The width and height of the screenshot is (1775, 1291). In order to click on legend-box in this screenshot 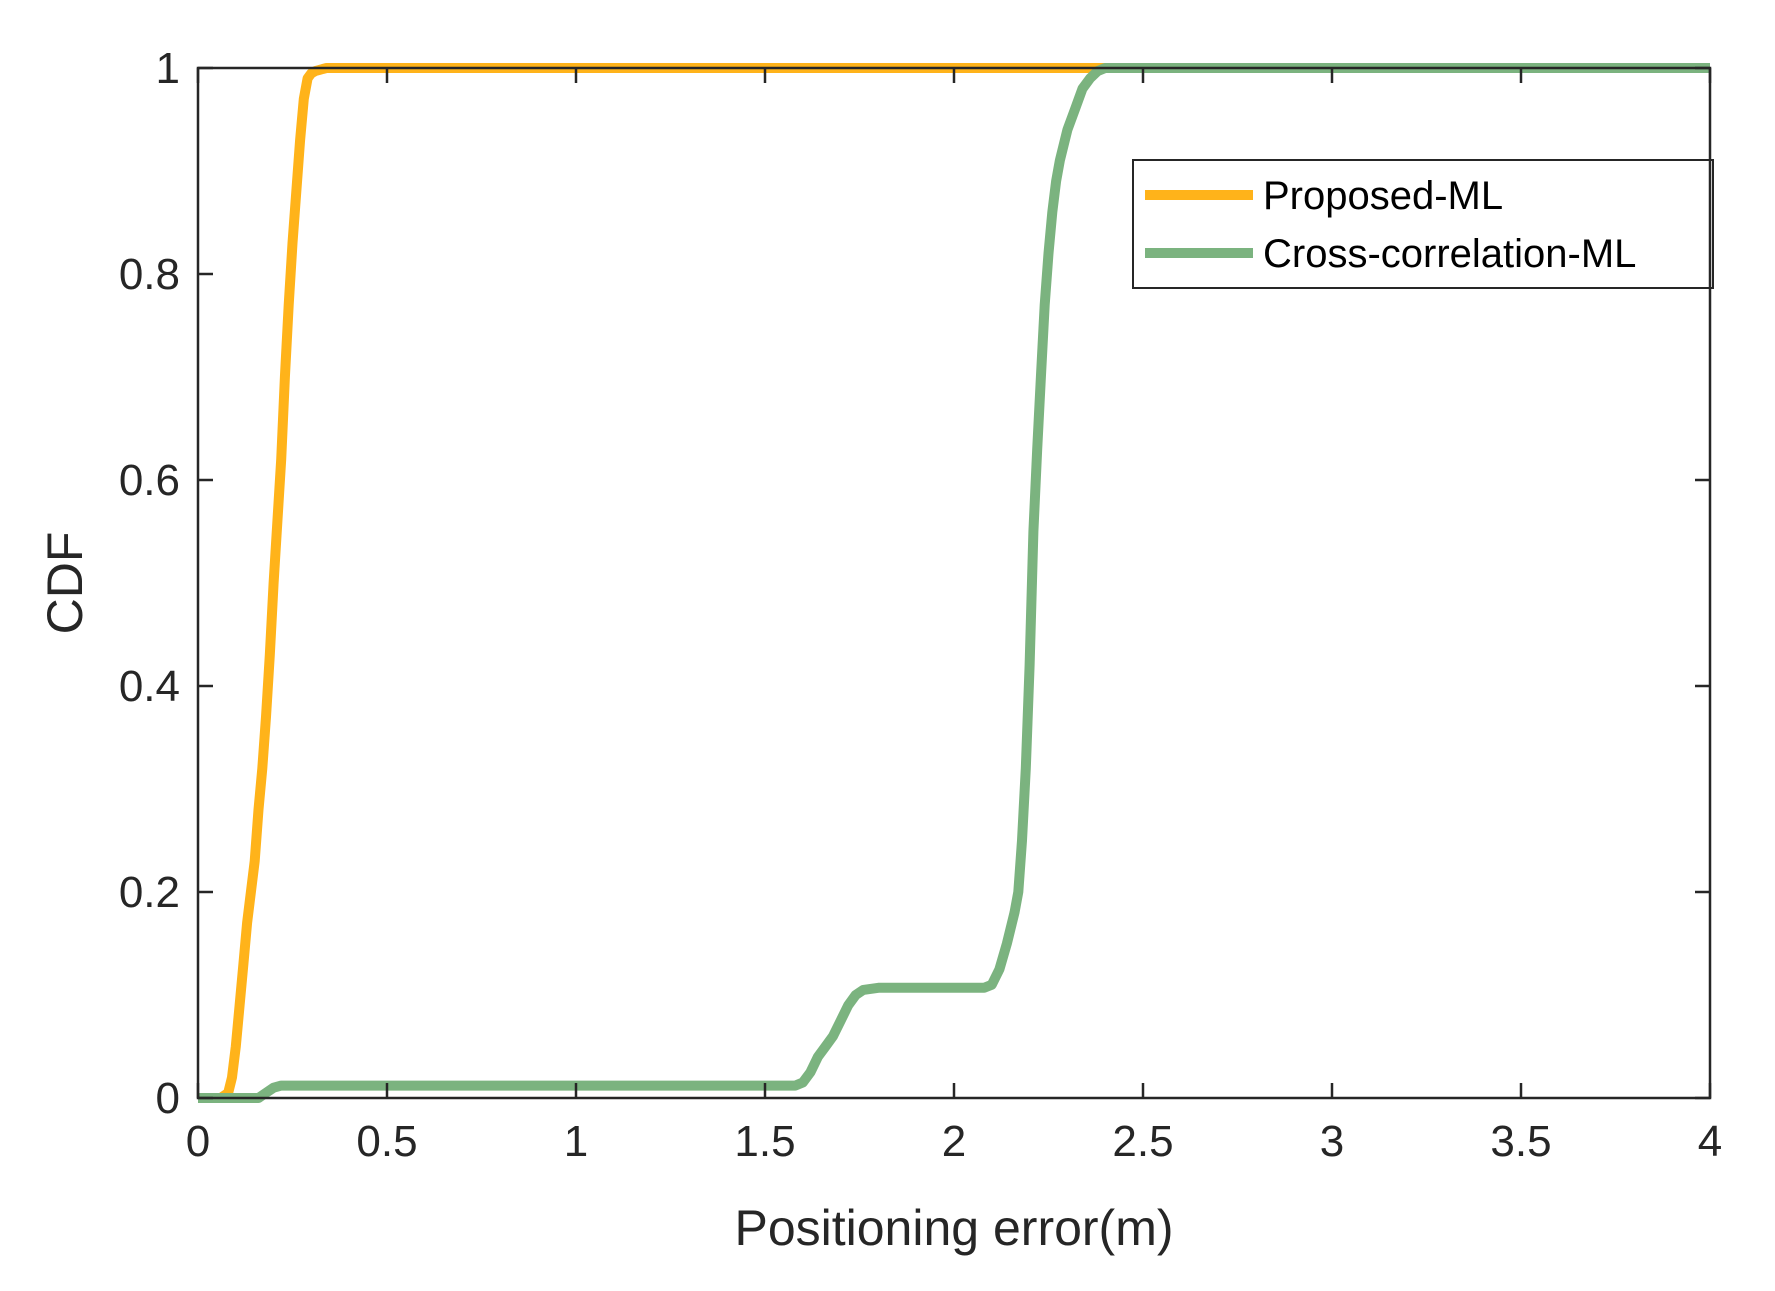, I will do `click(1423, 224)`.